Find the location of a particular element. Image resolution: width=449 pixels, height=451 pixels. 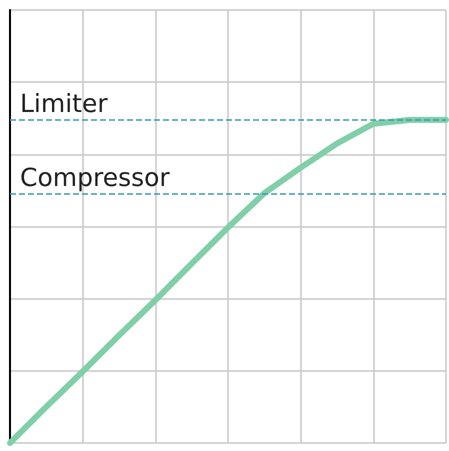

ref-line-label: Compressor is located at coordinates (95, 177).